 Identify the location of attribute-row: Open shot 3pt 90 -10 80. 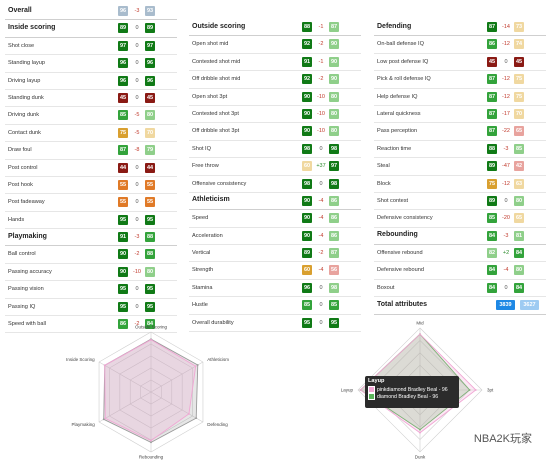
(275, 97).